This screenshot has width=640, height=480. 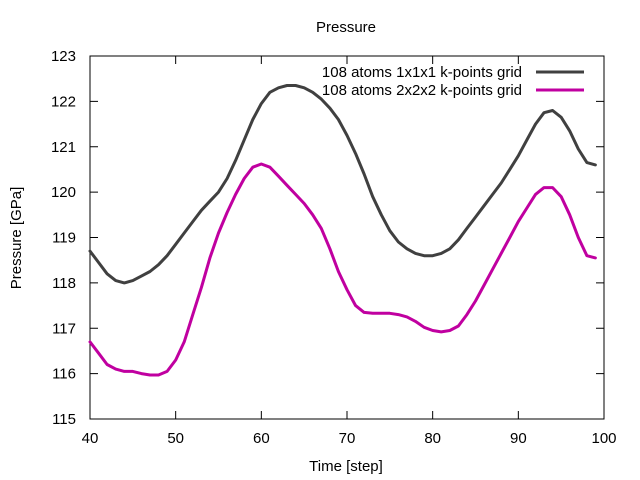 I want to click on chart-title: Pressure, so click(x=346, y=27).